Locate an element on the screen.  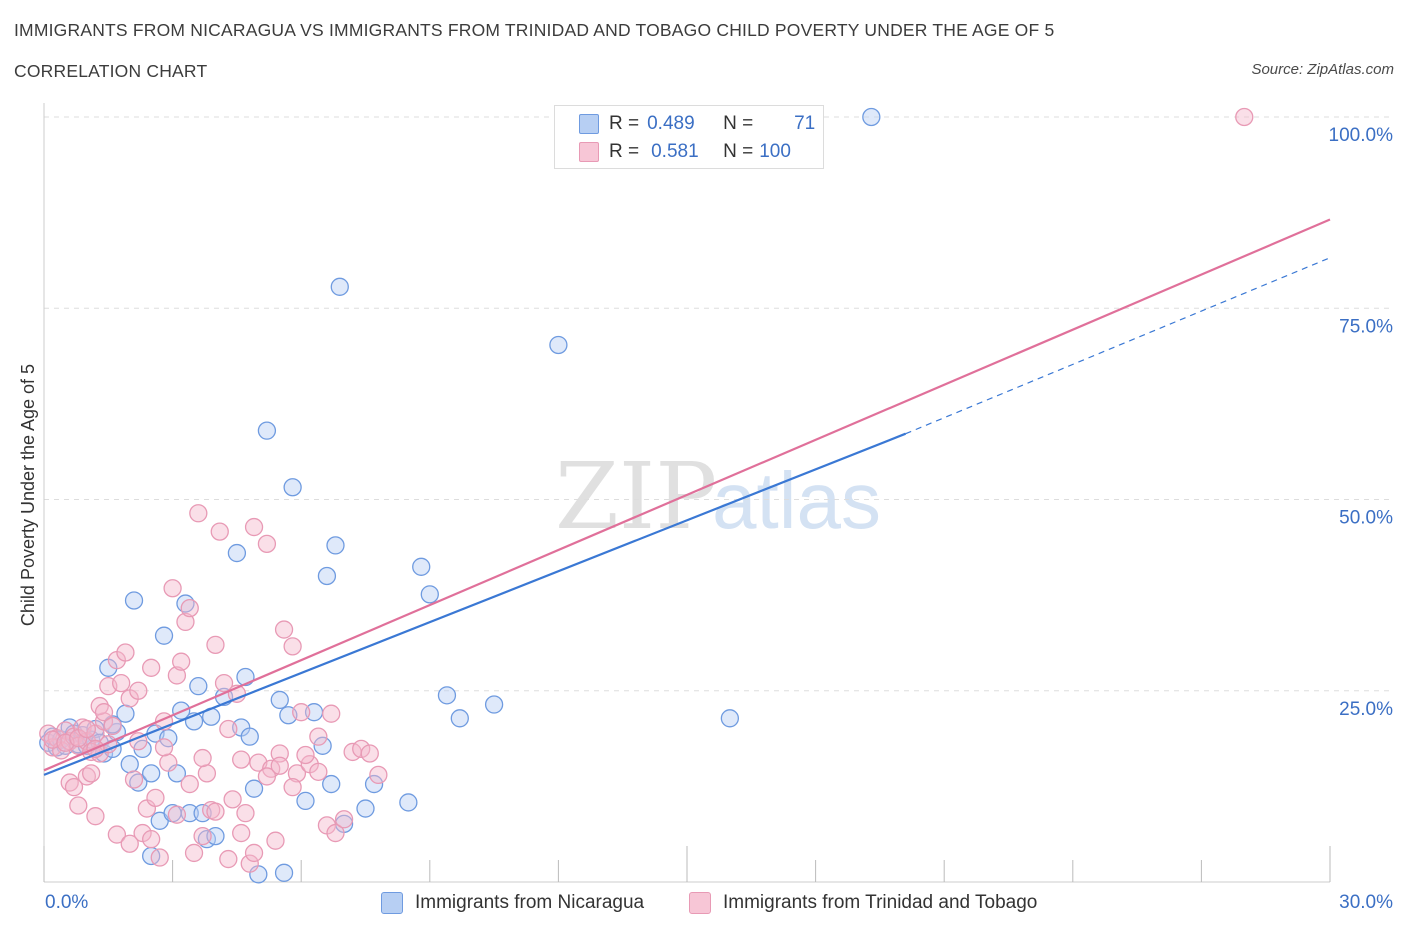
watermark-atlas: atlas is located at coordinates (796, 500).